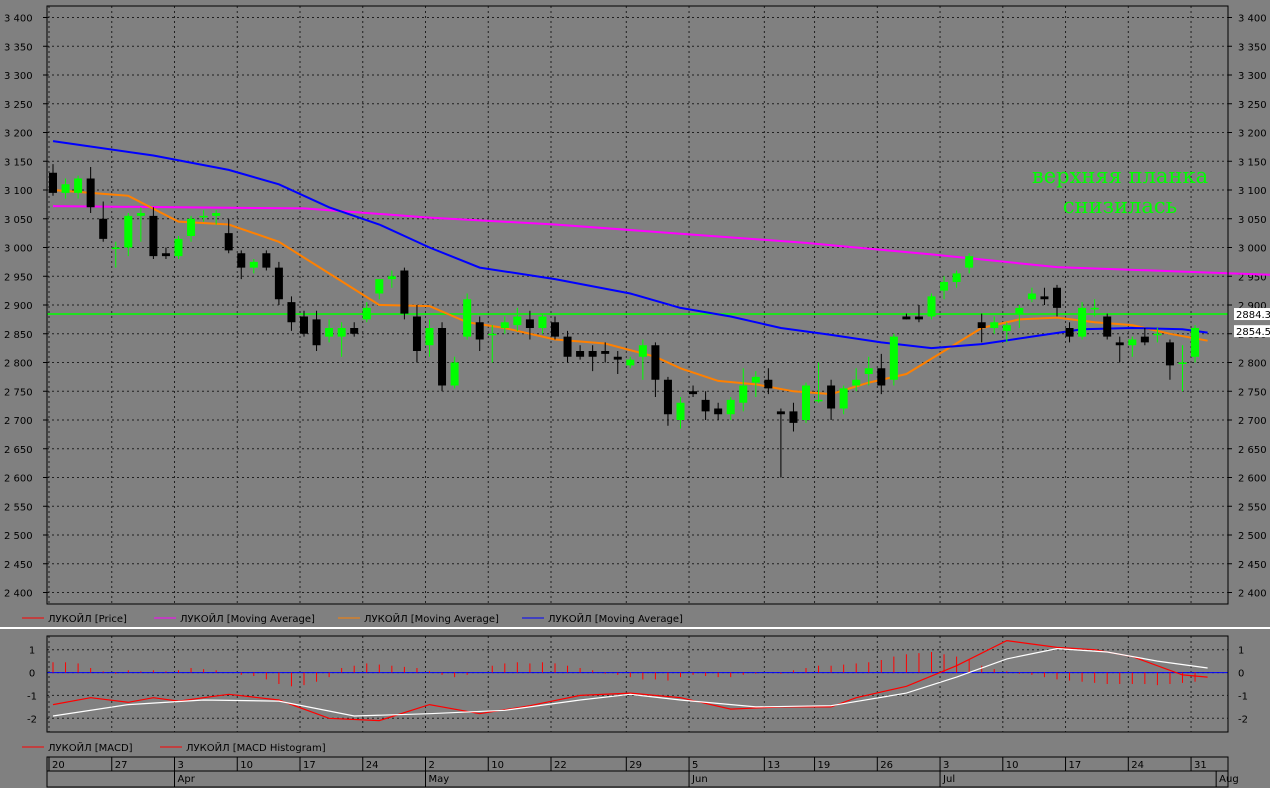  I want to click on y-tick-label-left: 2 500, so click(18, 536).